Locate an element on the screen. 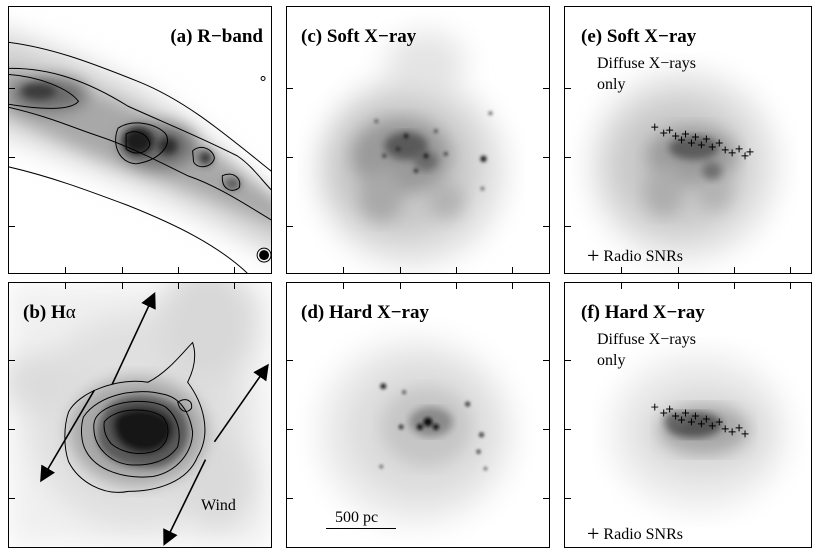  panel-e-legend: + Radio SNRs is located at coordinates (635, 256).